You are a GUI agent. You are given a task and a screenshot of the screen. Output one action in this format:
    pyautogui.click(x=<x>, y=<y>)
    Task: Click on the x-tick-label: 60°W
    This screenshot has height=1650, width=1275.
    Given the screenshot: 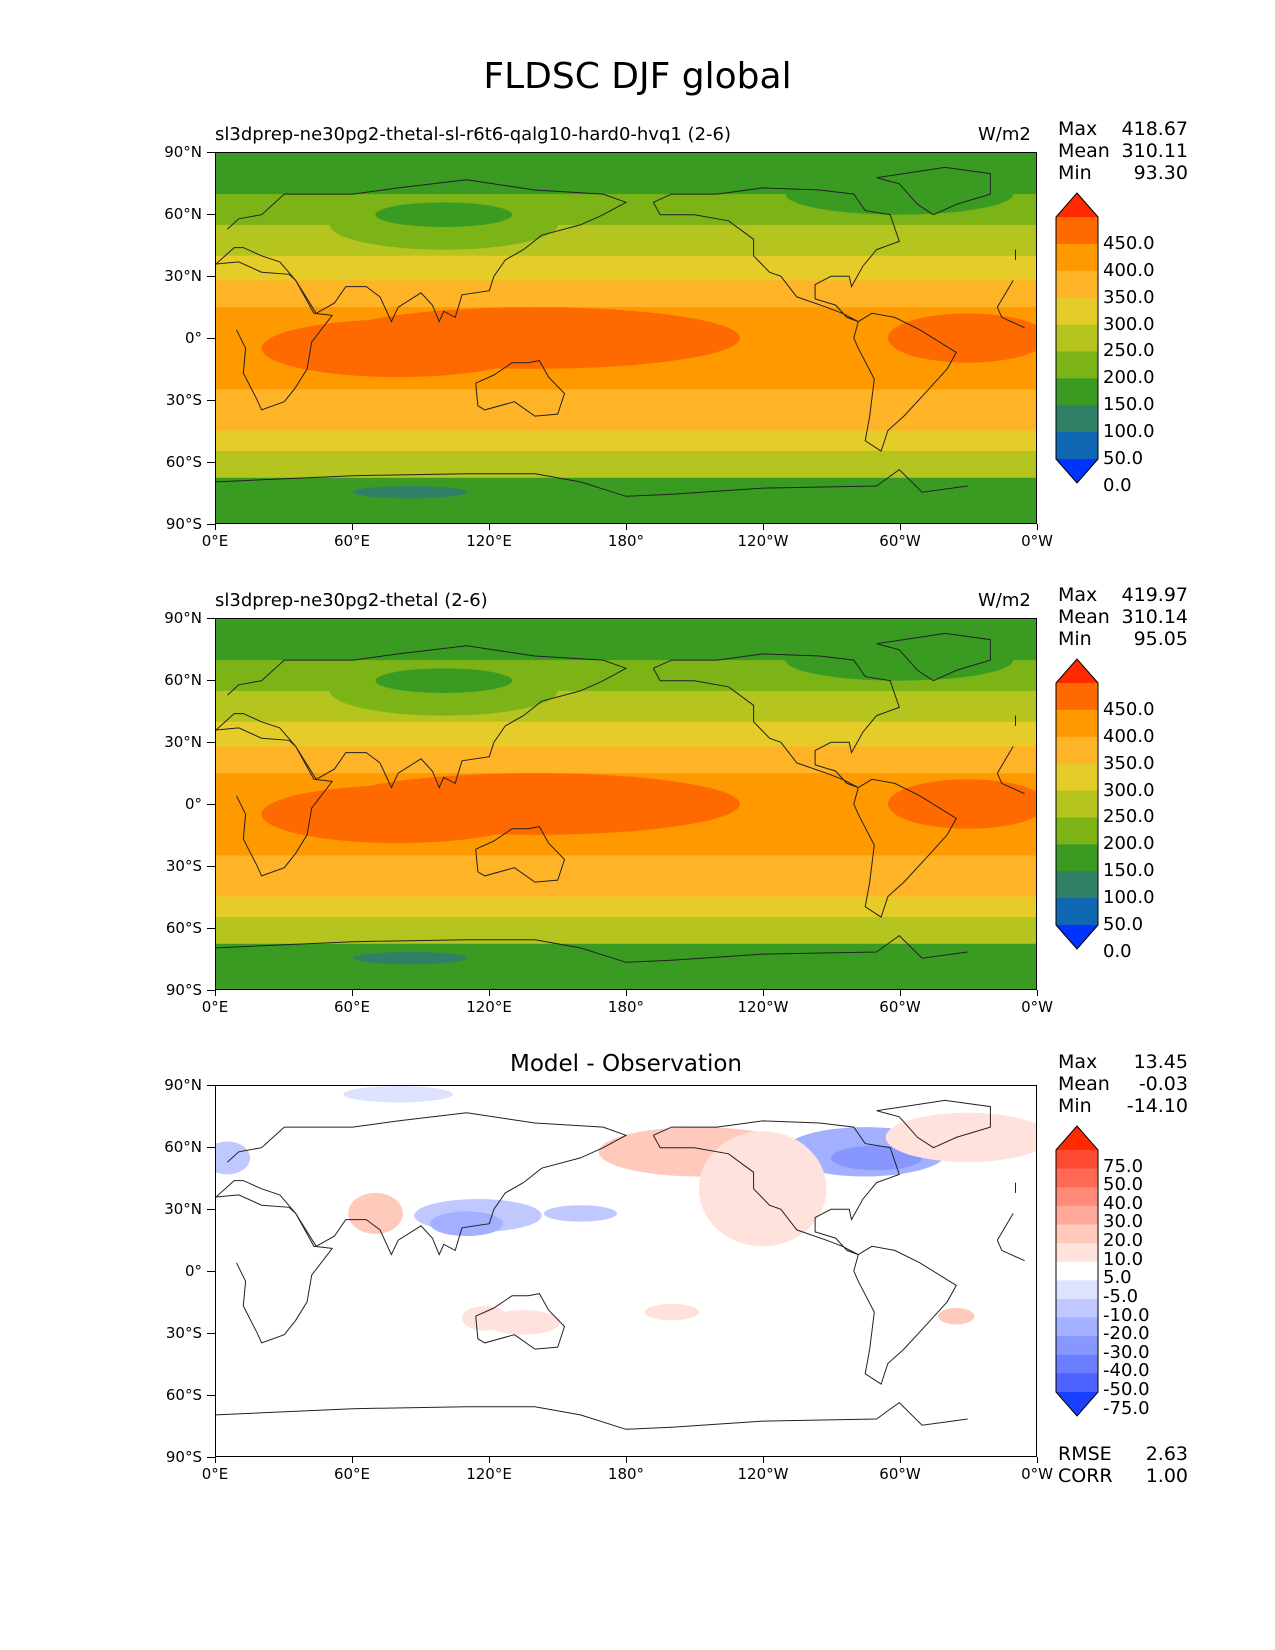 What is the action you would take?
    pyautogui.click(x=900, y=1474)
    